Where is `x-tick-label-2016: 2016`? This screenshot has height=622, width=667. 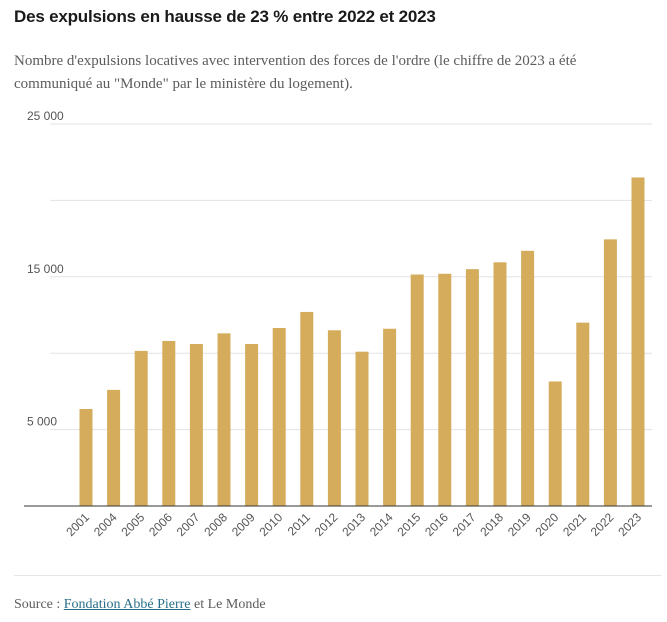
x-tick-label-2016: 2016 is located at coordinates (436, 524).